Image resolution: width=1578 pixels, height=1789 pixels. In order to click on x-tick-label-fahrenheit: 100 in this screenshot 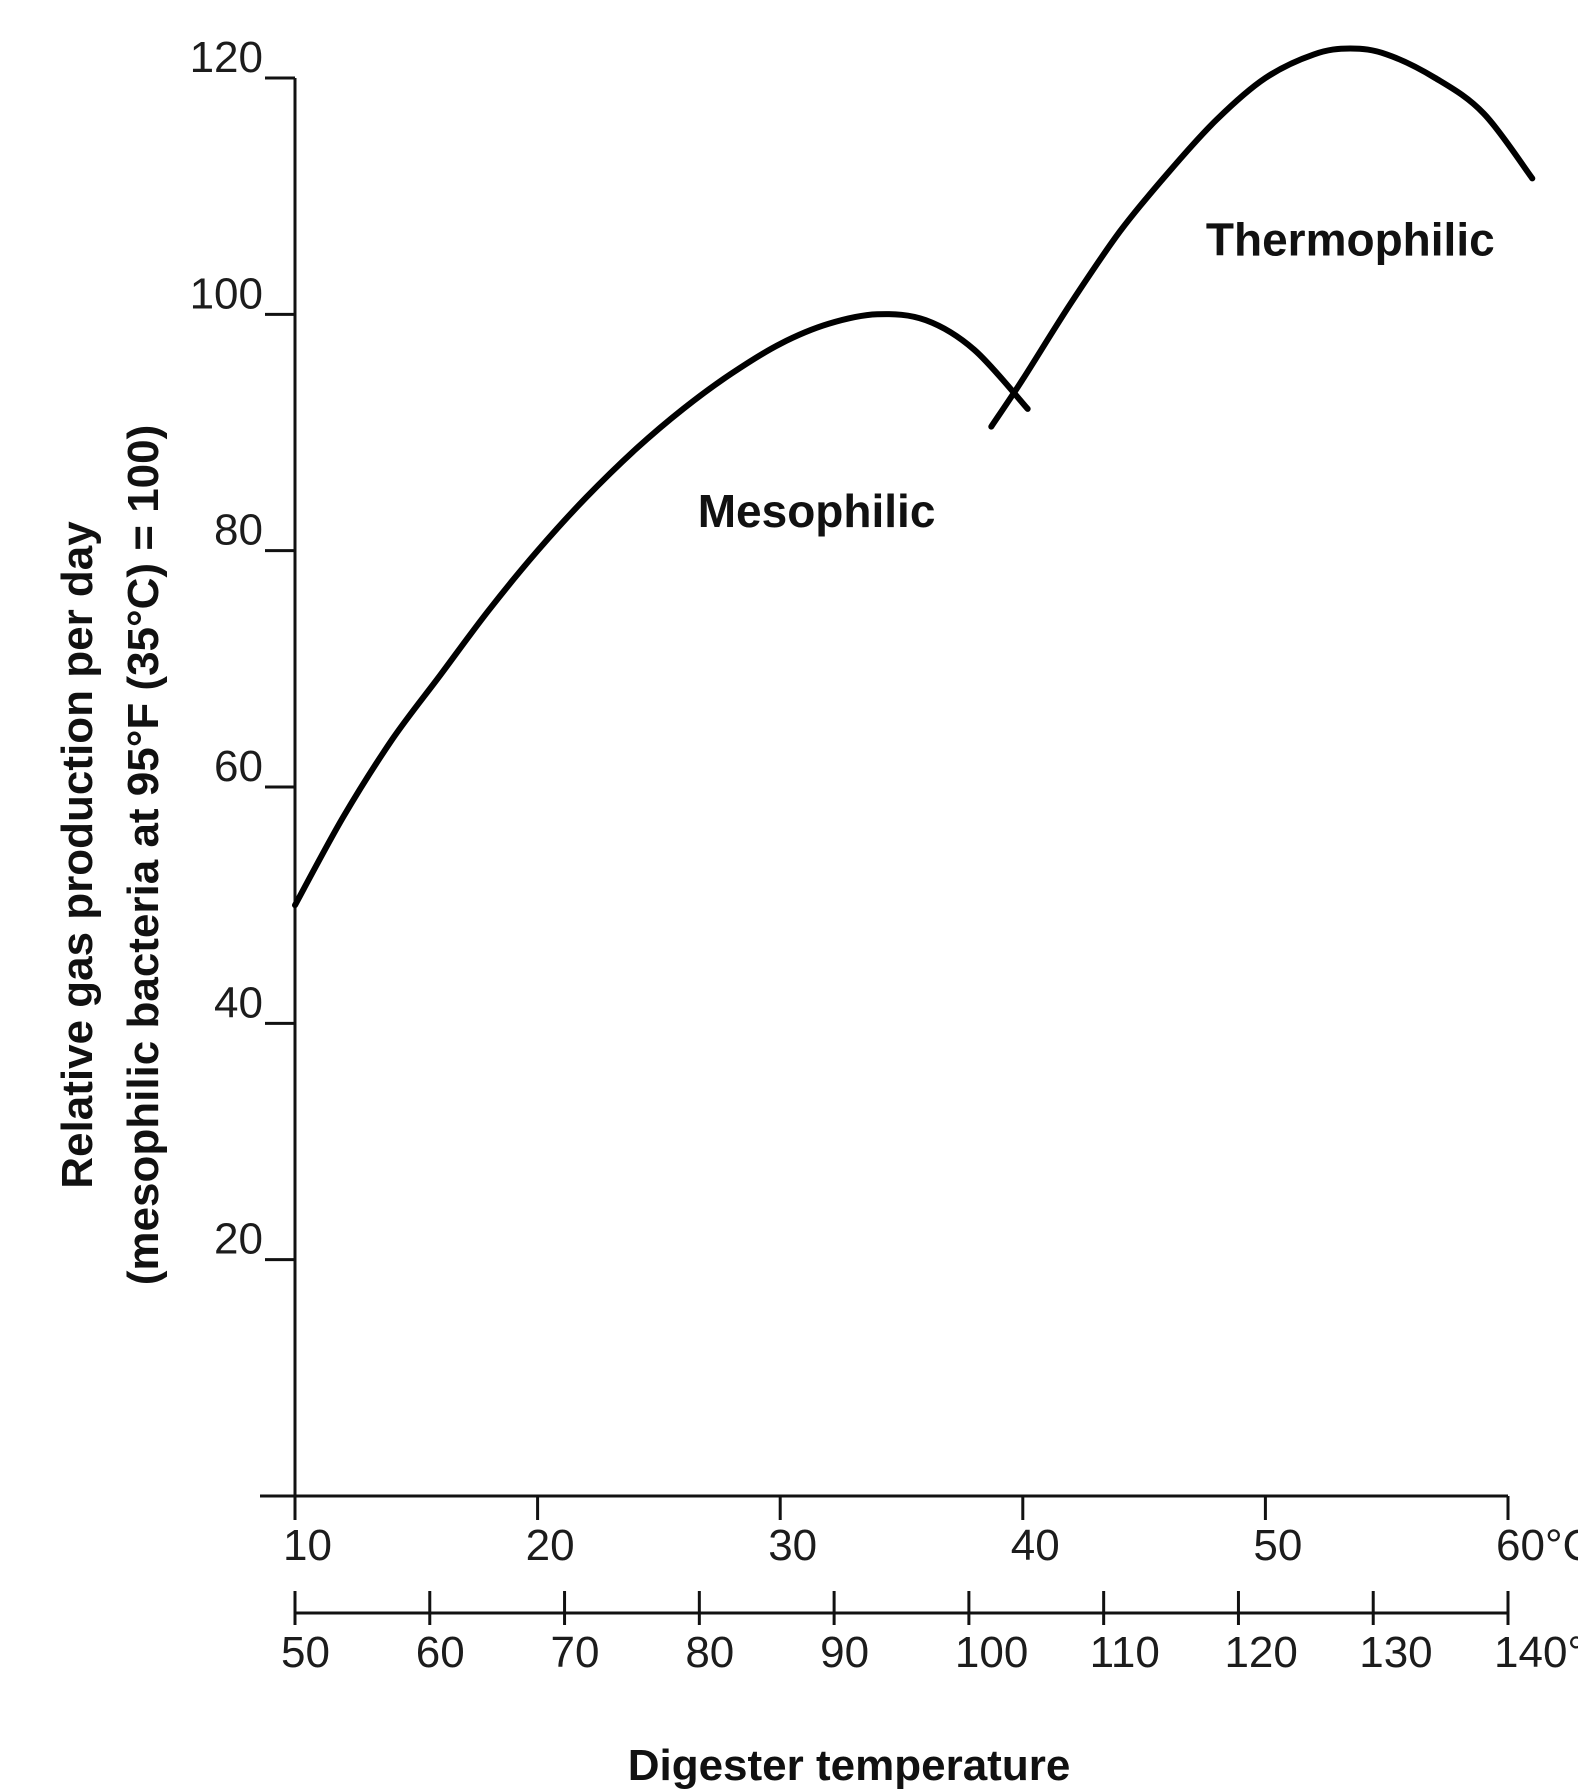, I will do `click(991, 1652)`.